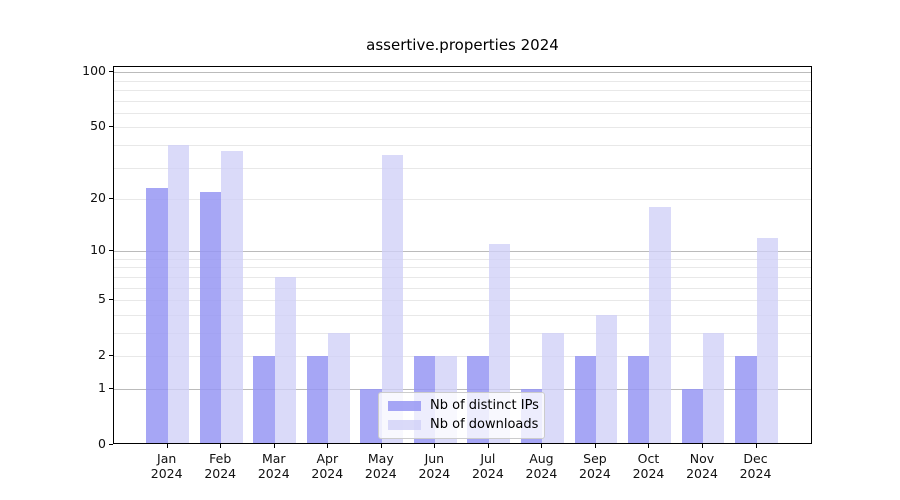  What do you see at coordinates (102, 299) in the screenshot?
I see `y-axis-tick-label: 5` at bounding box center [102, 299].